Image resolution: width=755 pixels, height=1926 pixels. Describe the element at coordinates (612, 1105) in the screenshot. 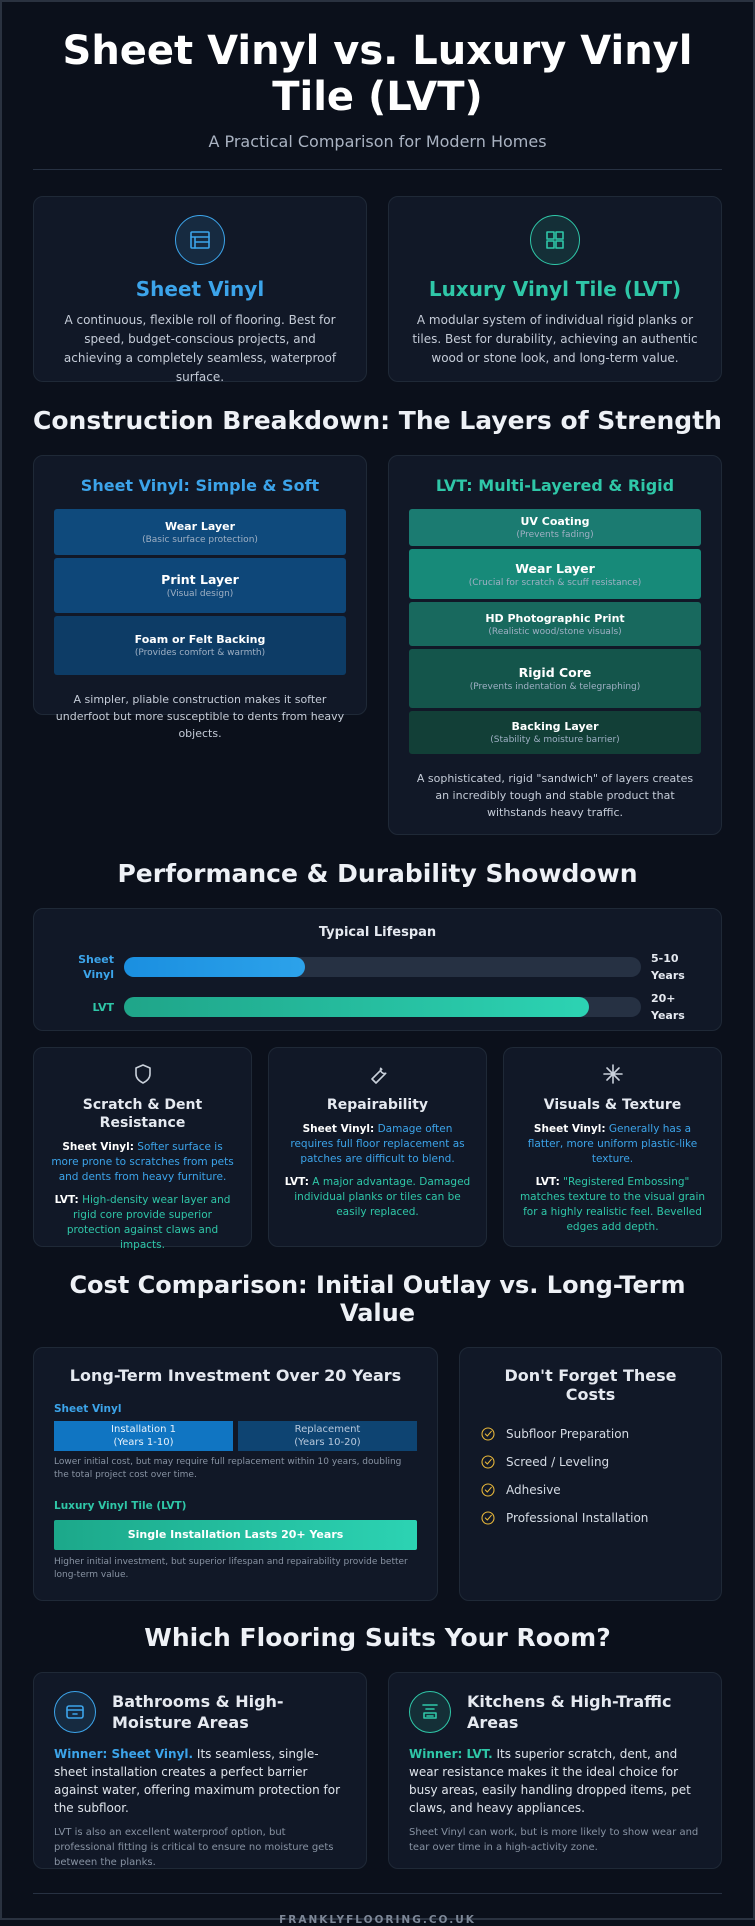

I see `perf-title: Visuals & Texture` at that location.